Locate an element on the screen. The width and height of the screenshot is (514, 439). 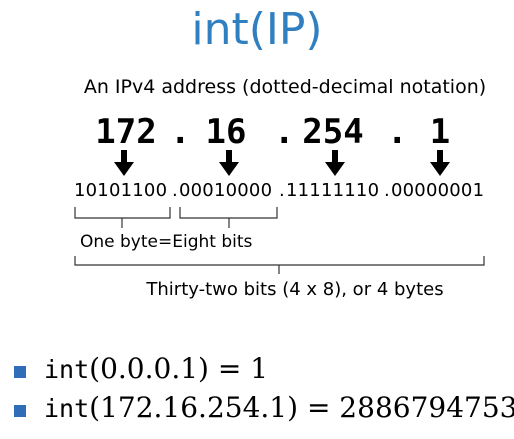
example-formula-1: int(0.0.0.1) = 1 is located at coordinates (156, 368).